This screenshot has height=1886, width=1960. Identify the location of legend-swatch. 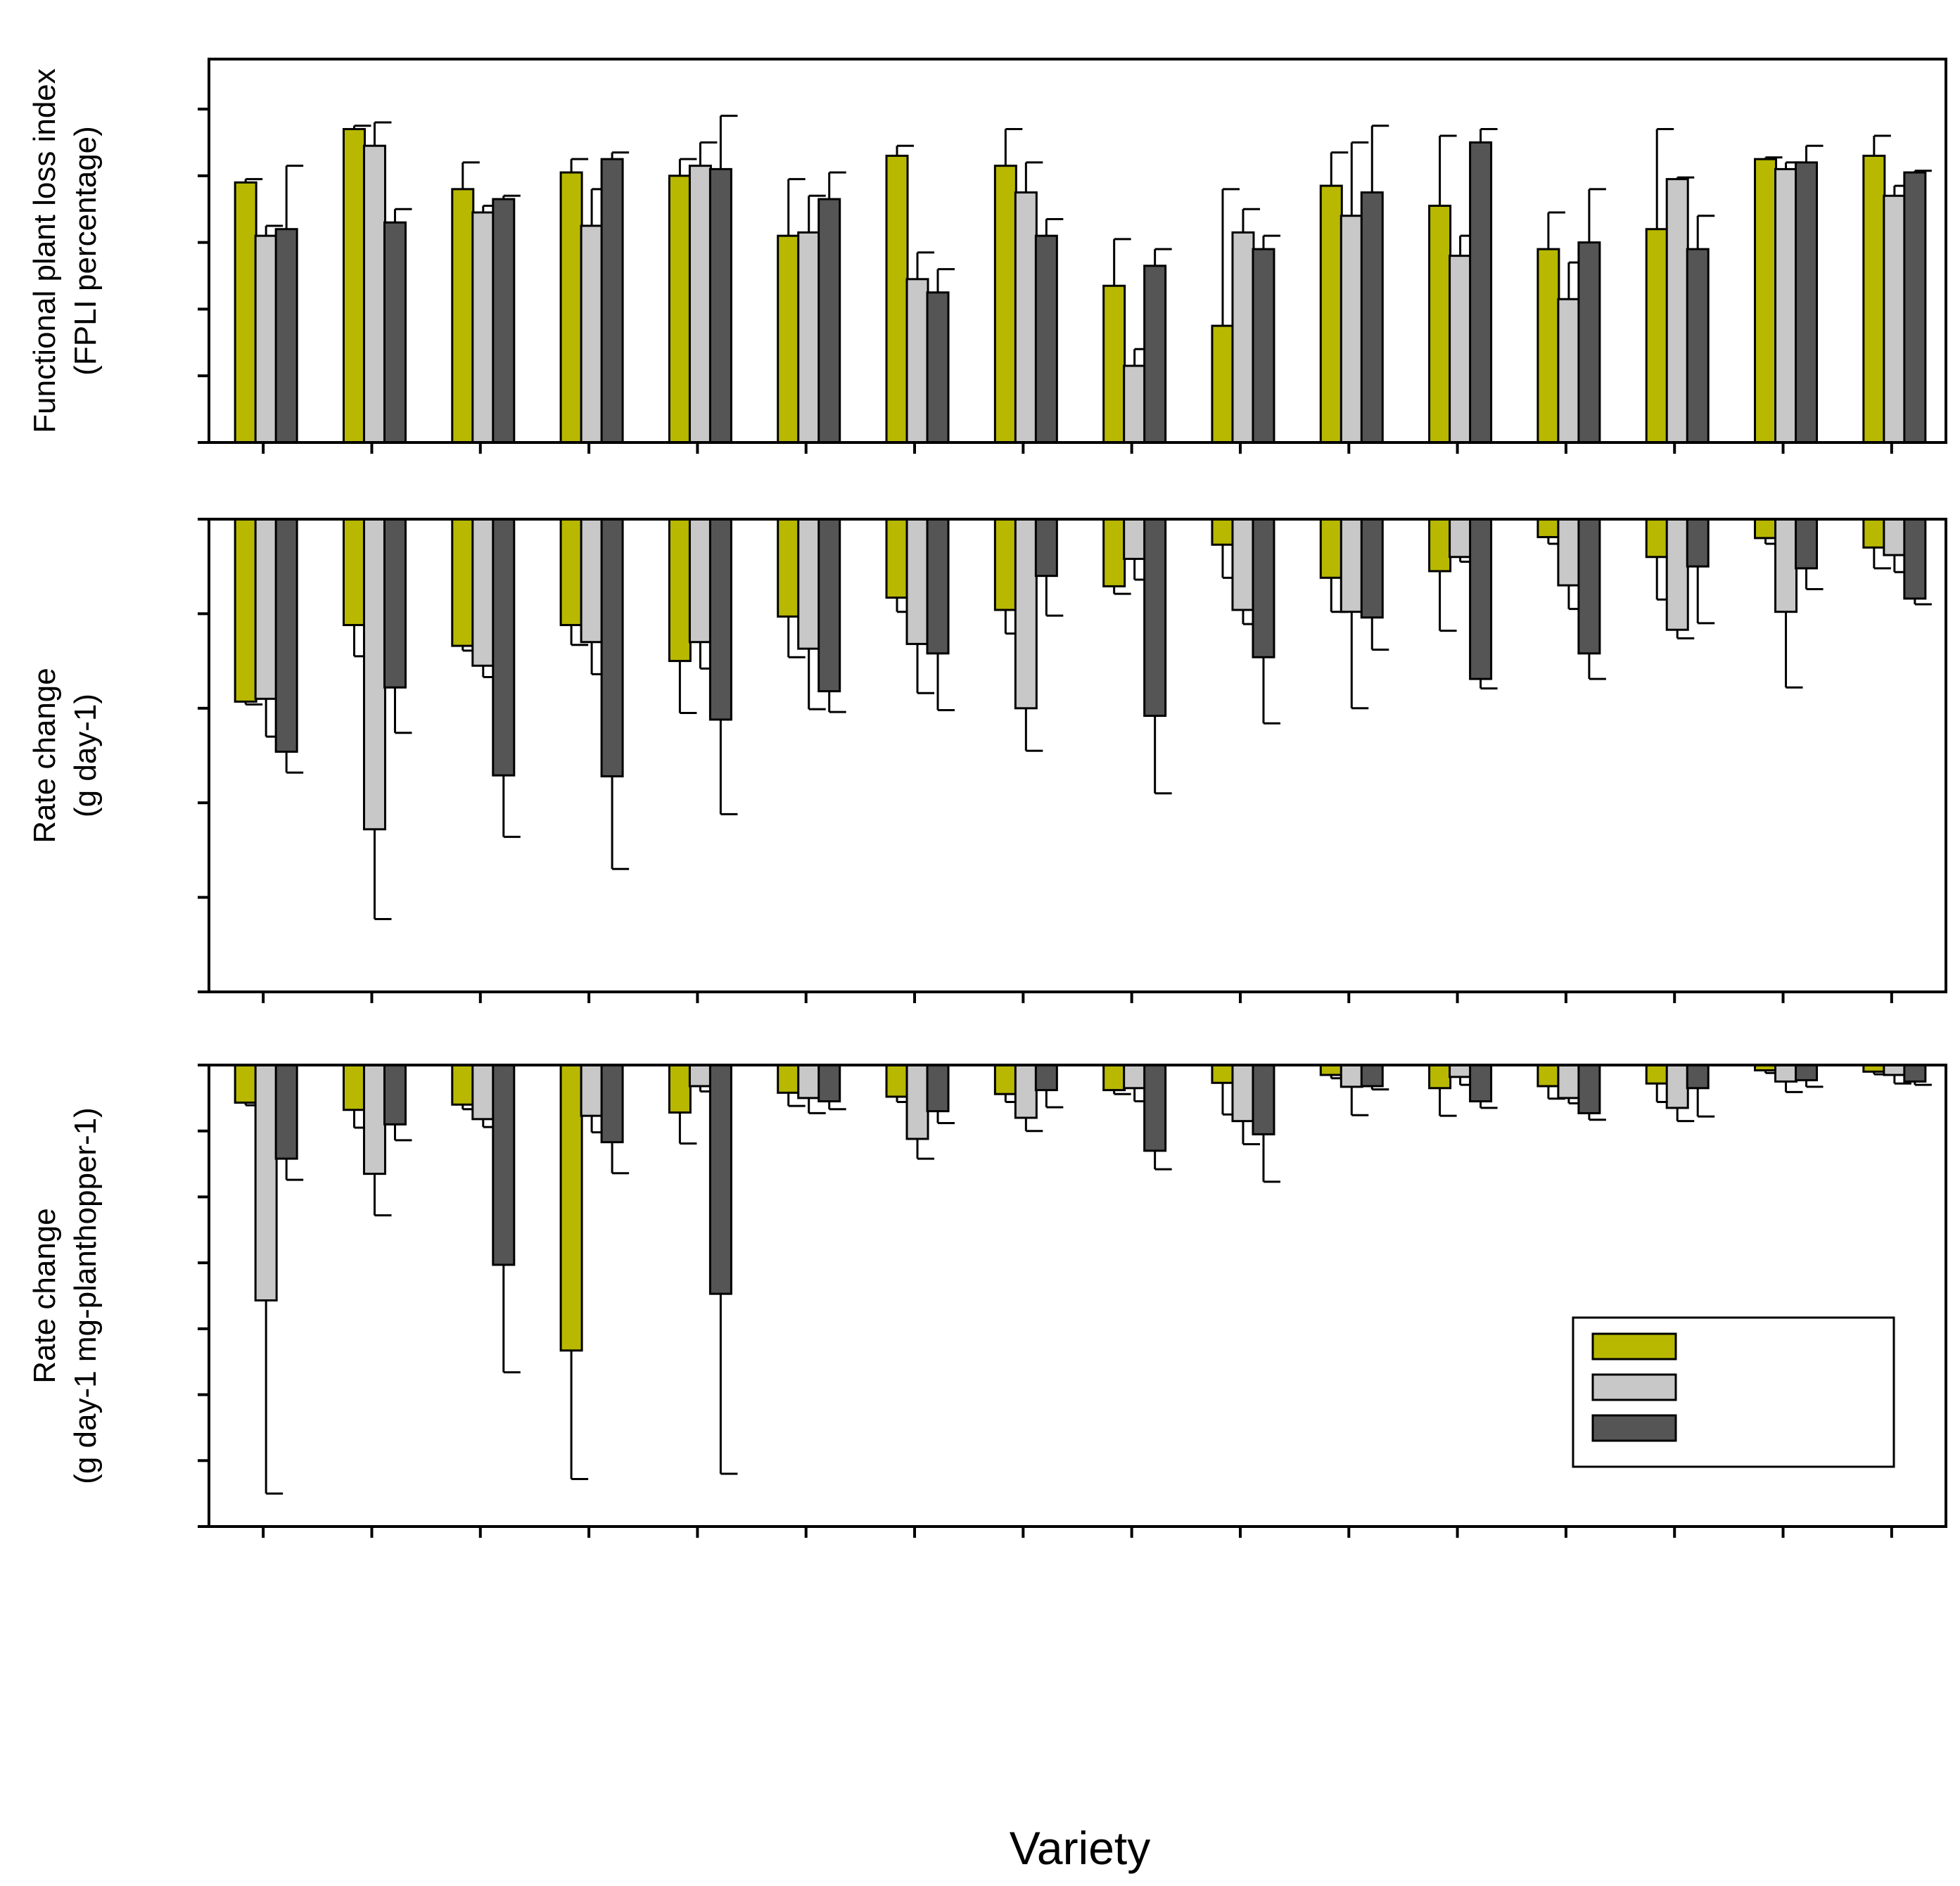
(1634, 1387).